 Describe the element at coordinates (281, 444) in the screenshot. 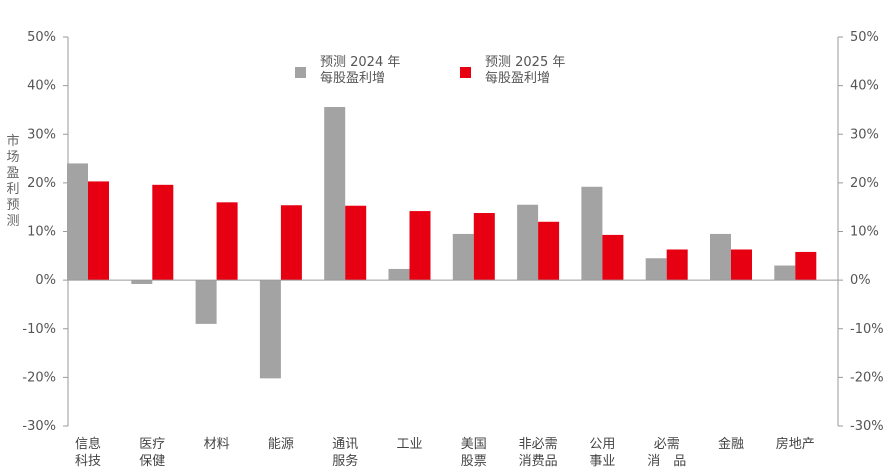

I see `category-label: 能源` at that location.